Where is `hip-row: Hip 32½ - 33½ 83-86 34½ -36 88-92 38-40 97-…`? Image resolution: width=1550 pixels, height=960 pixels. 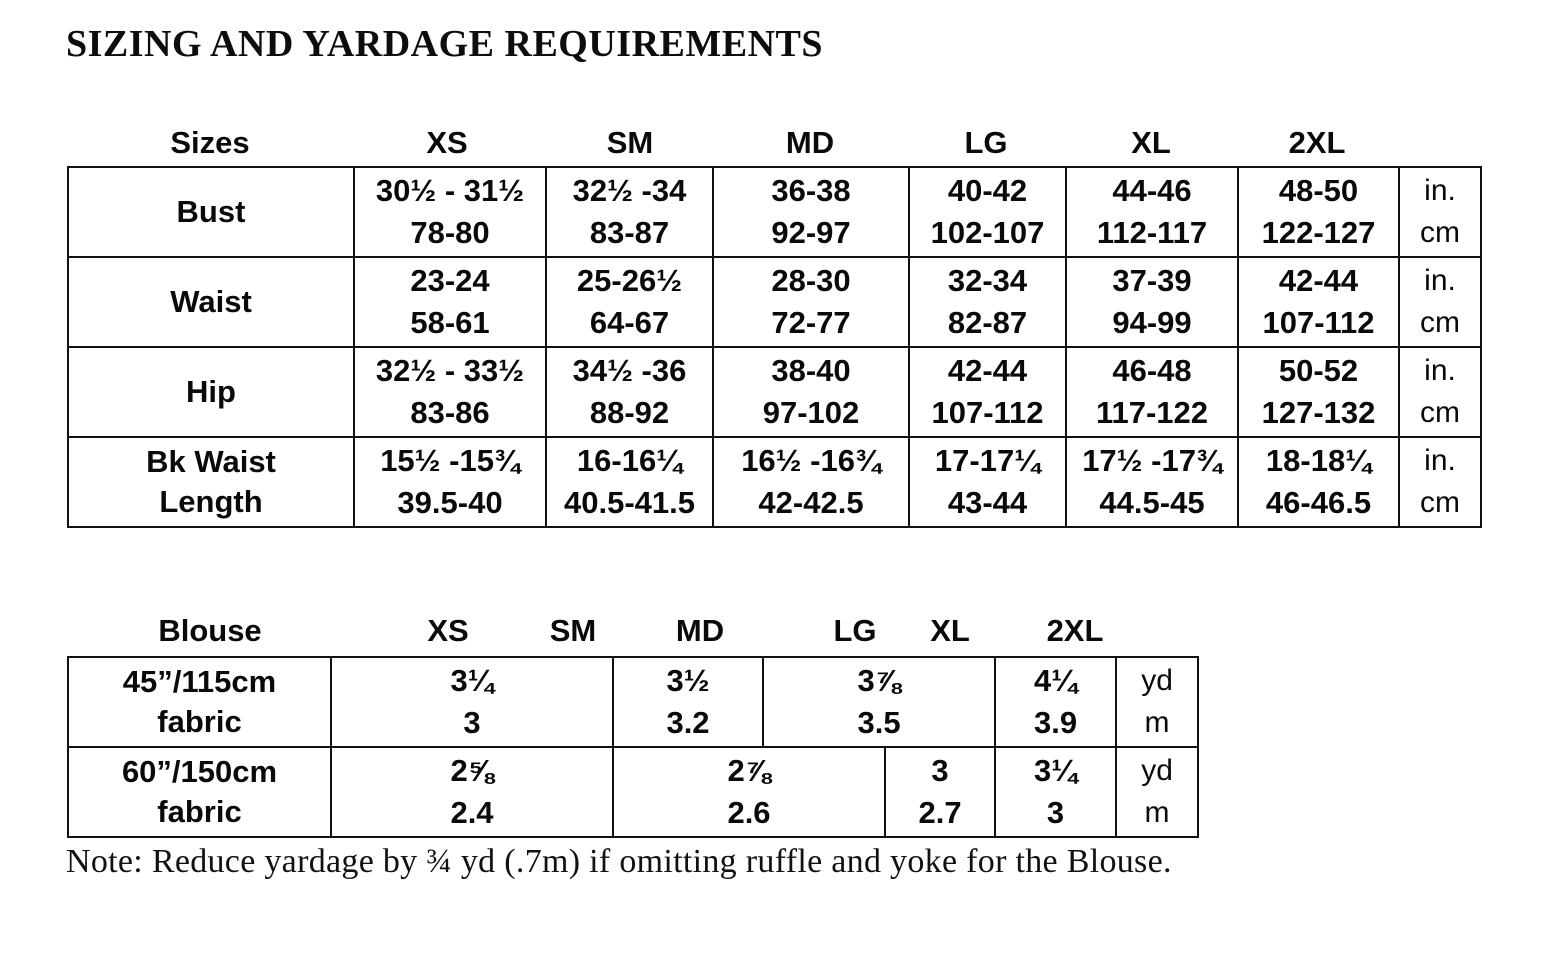
hip-row: Hip 32½ - 33½ 83-86 34½ -36 88-92 38-40 97-… is located at coordinates (774, 392).